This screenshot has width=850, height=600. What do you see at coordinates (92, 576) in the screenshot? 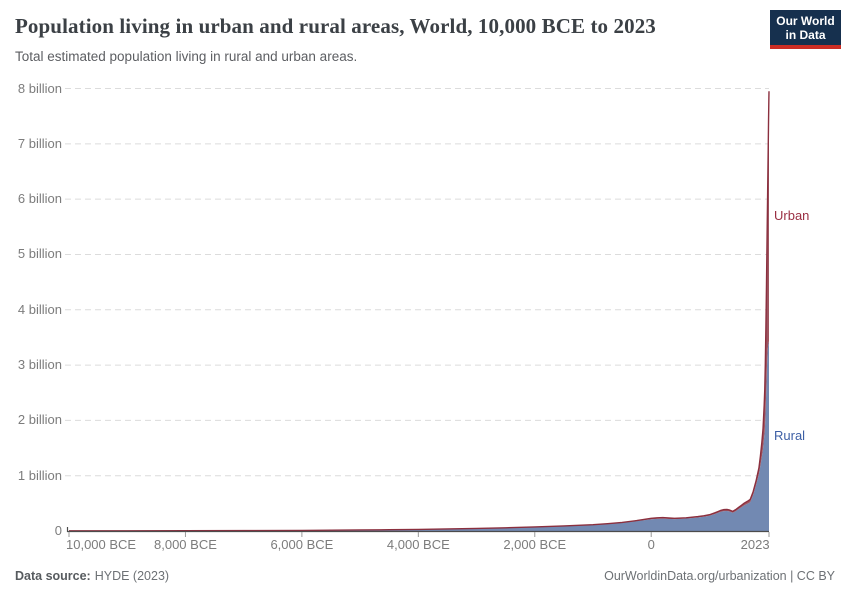
I see `data-source: Data source: HYDE (2023)` at bounding box center [92, 576].